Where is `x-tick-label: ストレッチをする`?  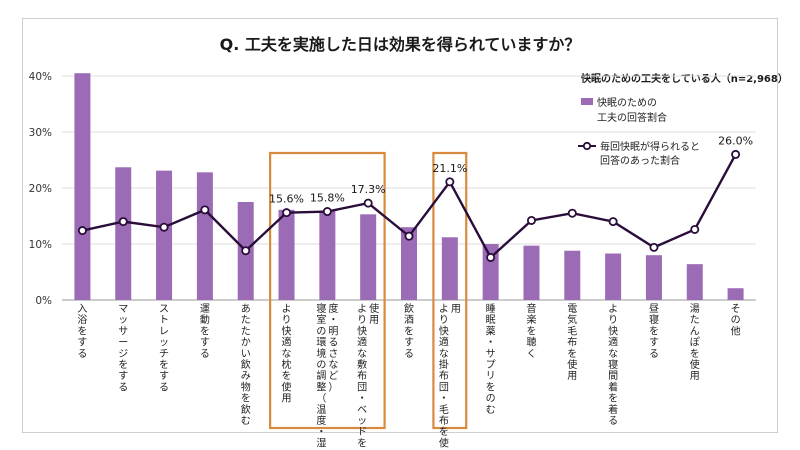 x-tick-label: ストレッチをする is located at coordinates (164, 348).